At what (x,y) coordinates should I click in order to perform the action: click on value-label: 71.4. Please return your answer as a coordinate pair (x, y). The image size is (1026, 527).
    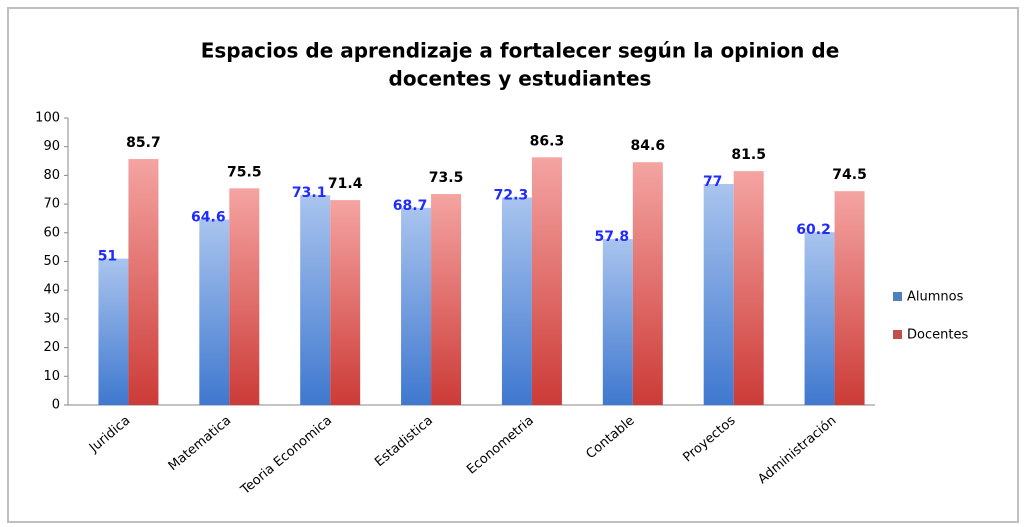
    Looking at the image, I should click on (345, 184).